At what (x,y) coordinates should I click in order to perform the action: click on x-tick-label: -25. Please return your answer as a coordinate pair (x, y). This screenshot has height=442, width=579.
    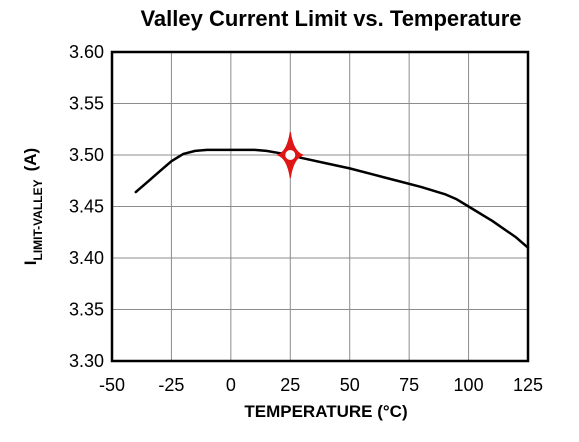
    Looking at the image, I should click on (171, 385).